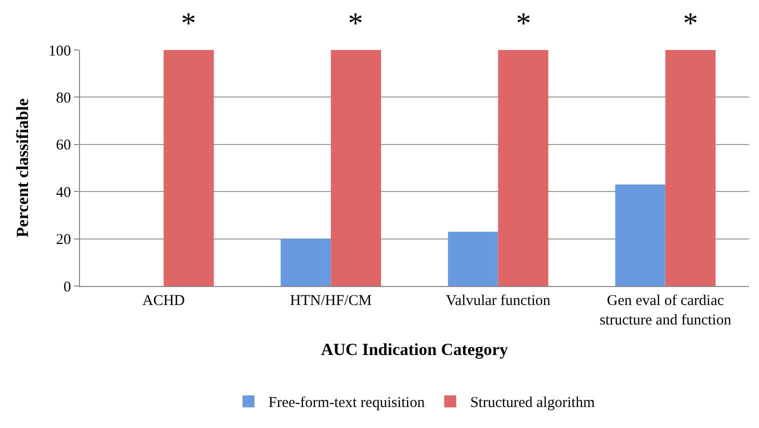 The image size is (759, 428). I want to click on y-tick-label: 80, so click(63, 98).